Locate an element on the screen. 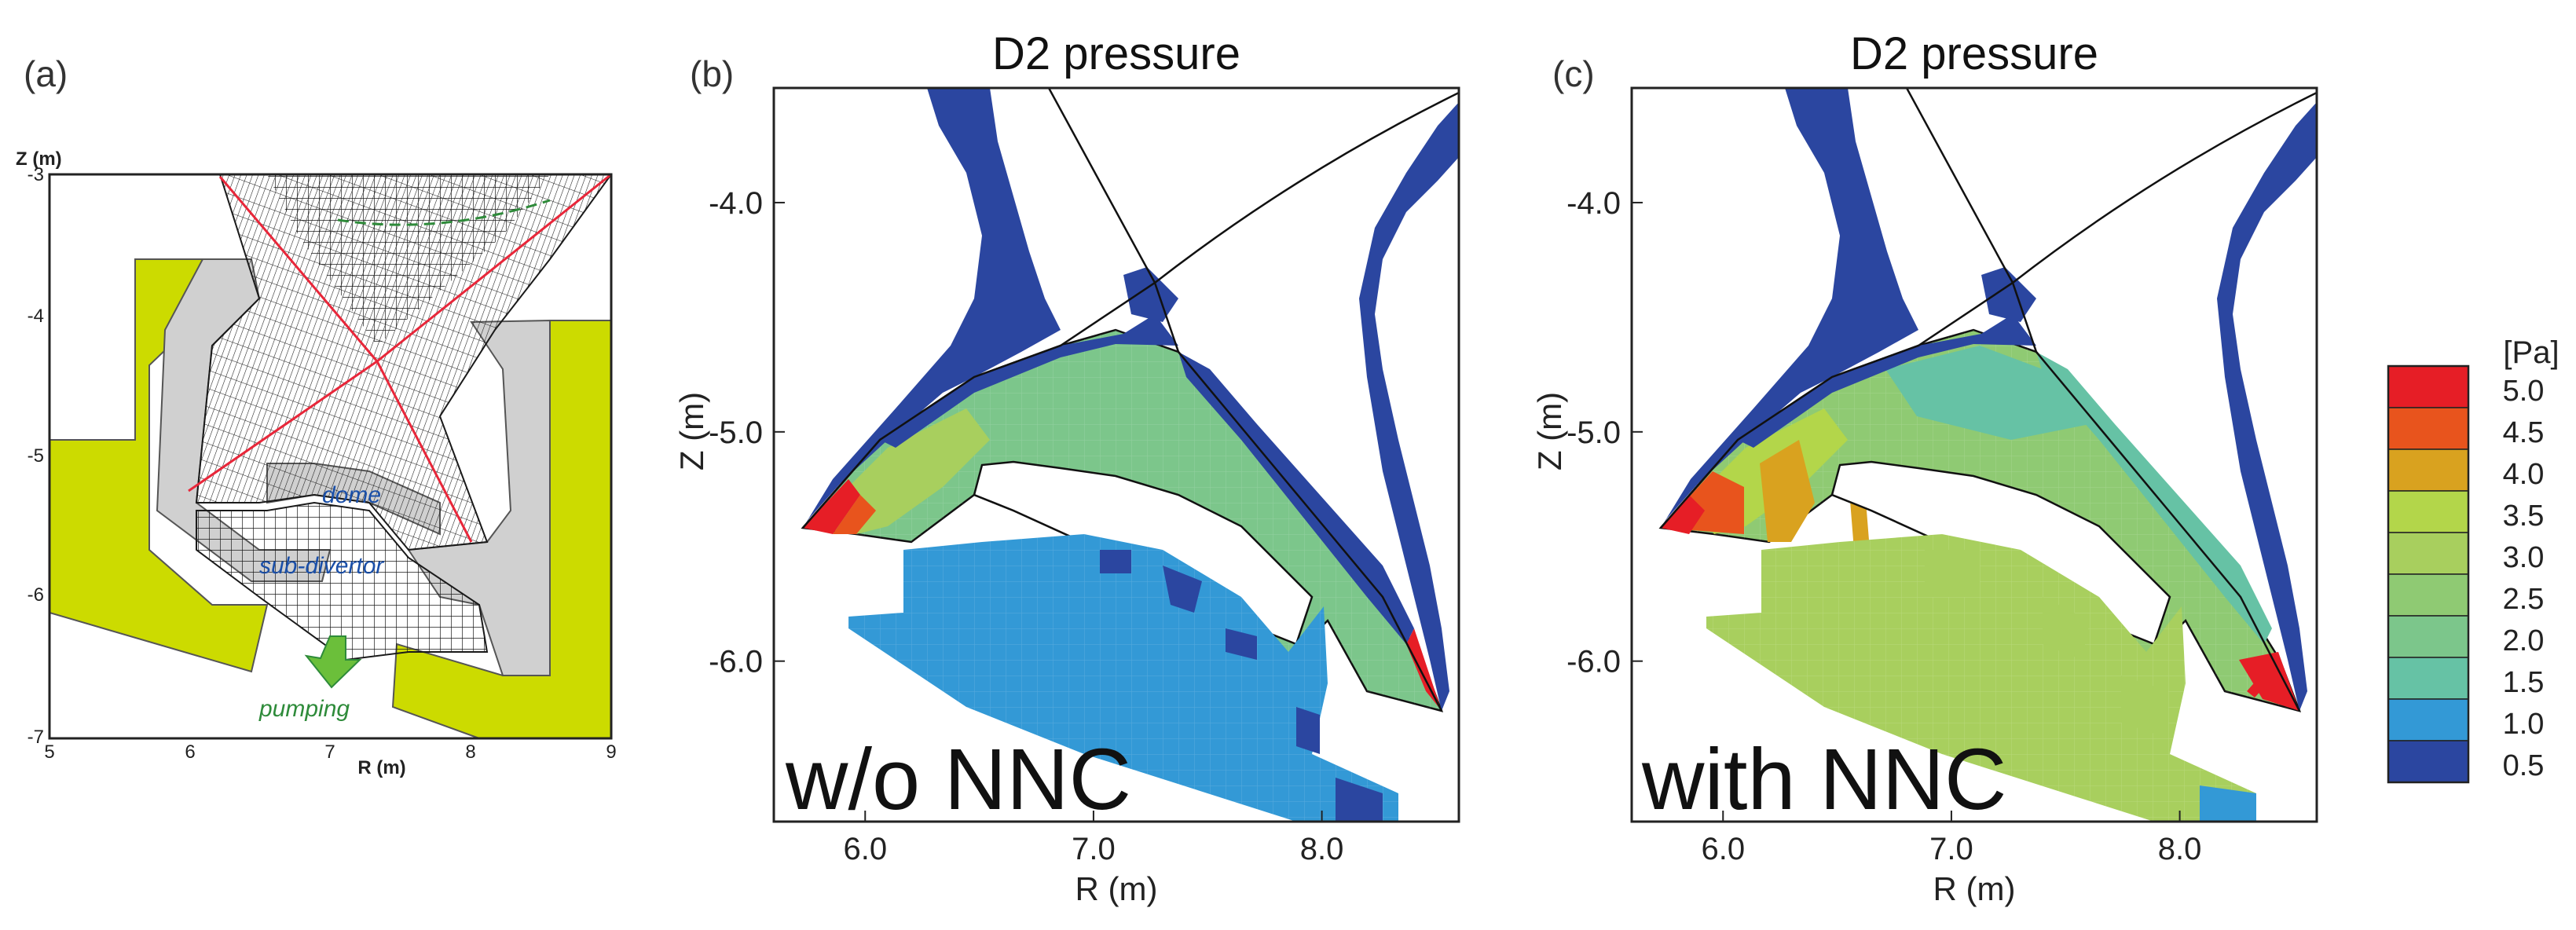  inner-target-corner is located at coordinates (832, 507).